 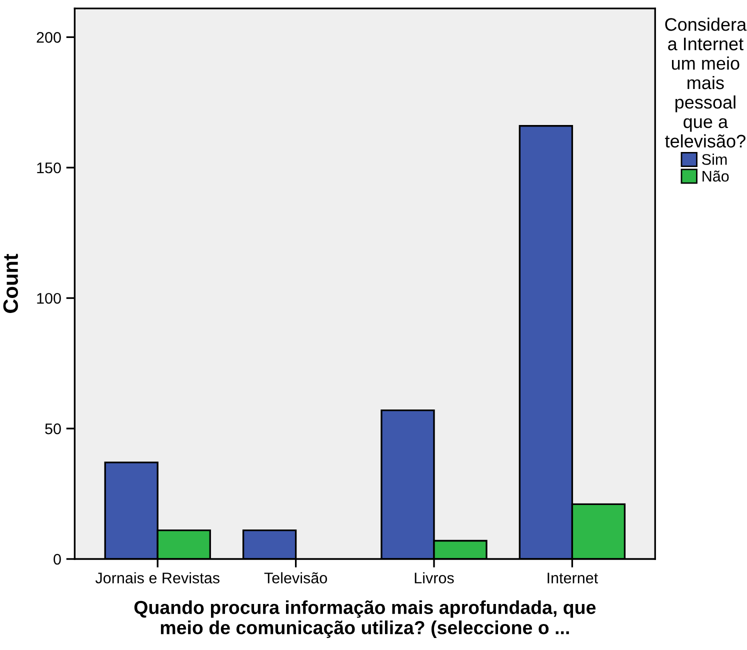 What do you see at coordinates (706, 83) in the screenshot?
I see `legend-title: Considera a Internet um meio mais pessoal que a televisão?` at bounding box center [706, 83].